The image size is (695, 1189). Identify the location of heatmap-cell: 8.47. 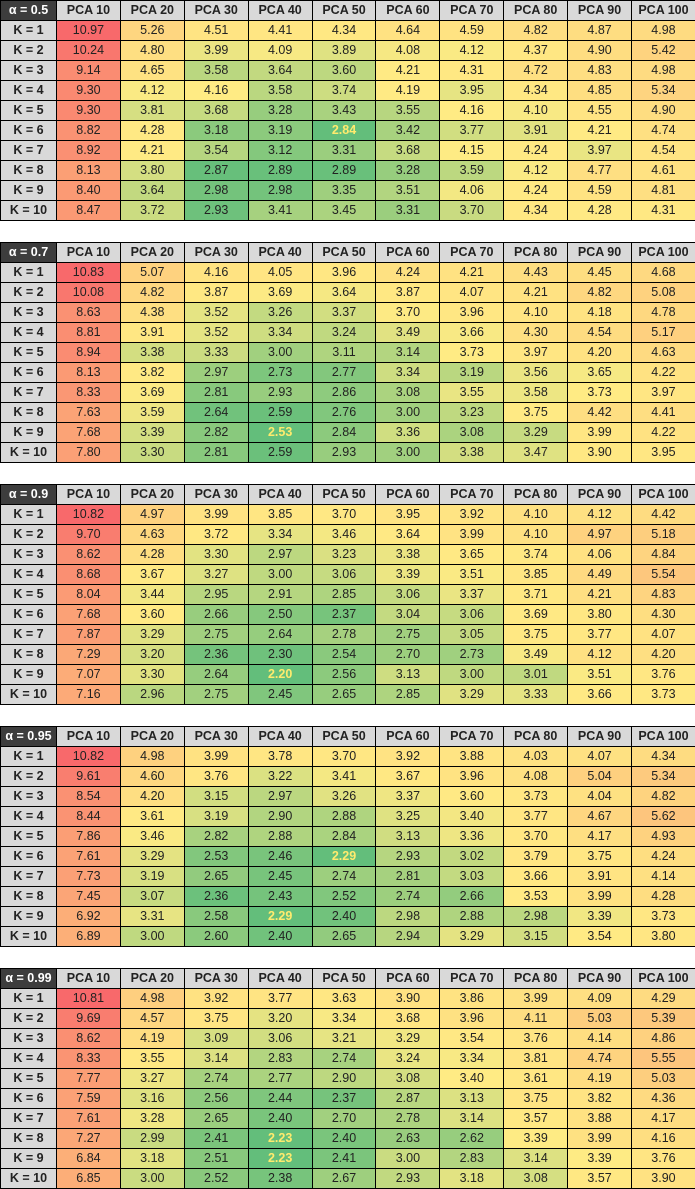
(89, 211).